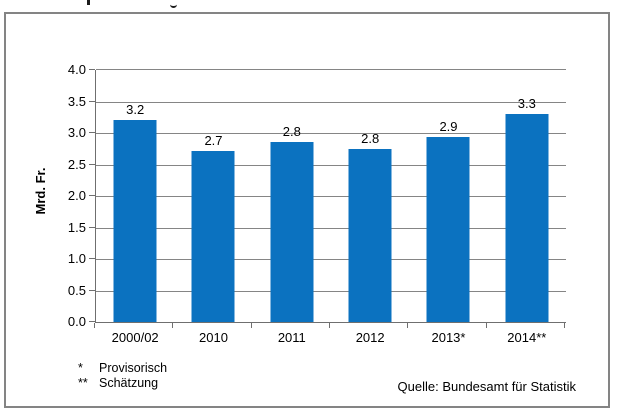 The image size is (620, 420). What do you see at coordinates (448, 127) in the screenshot?
I see `bar-value-label: 2.9` at bounding box center [448, 127].